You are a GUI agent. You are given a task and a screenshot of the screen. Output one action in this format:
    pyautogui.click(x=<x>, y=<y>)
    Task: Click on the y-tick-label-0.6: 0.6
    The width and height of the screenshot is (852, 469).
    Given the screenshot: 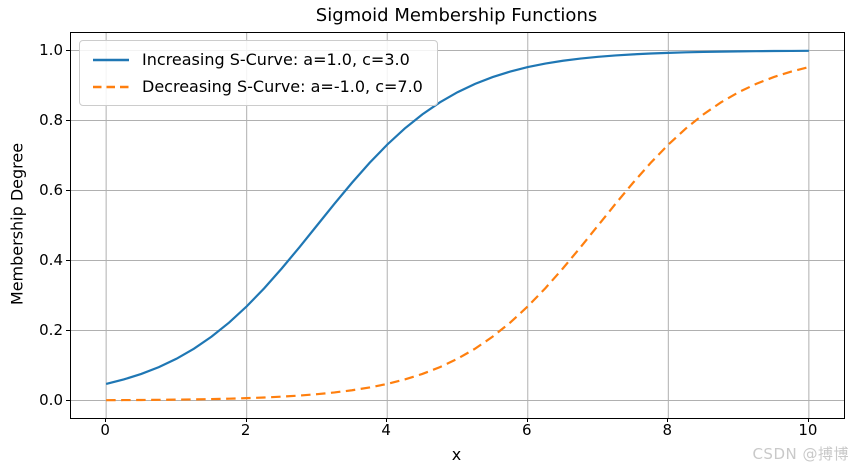 What is the action you would take?
    pyautogui.click(x=51, y=189)
    